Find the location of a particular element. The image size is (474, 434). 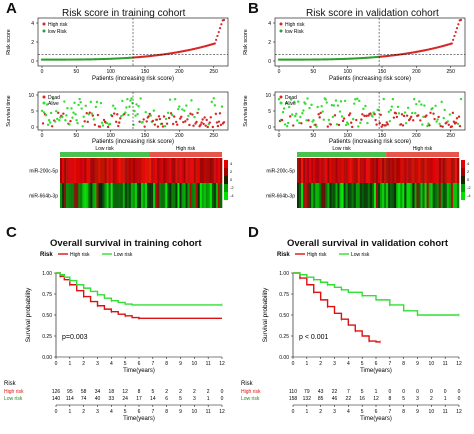

score-xtick-label: 0 is located at coordinates (42, 72).